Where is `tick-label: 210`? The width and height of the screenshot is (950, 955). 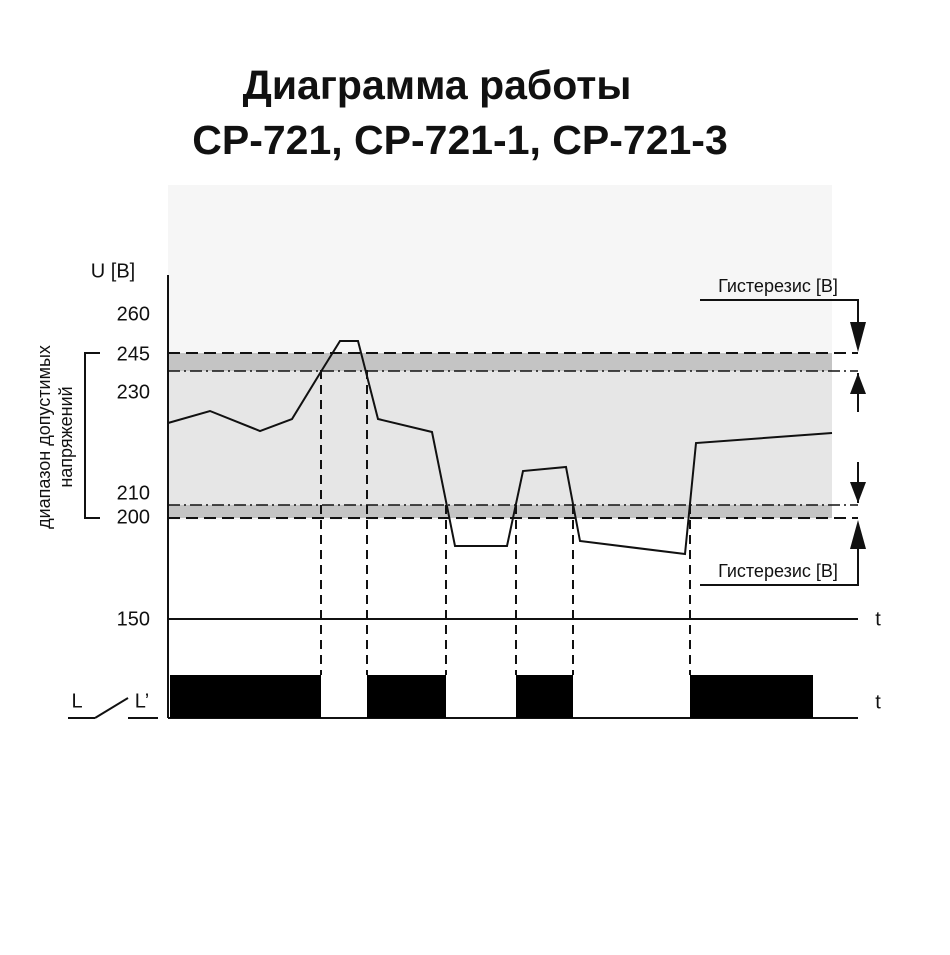 tick-label: 210 is located at coordinates (133, 493).